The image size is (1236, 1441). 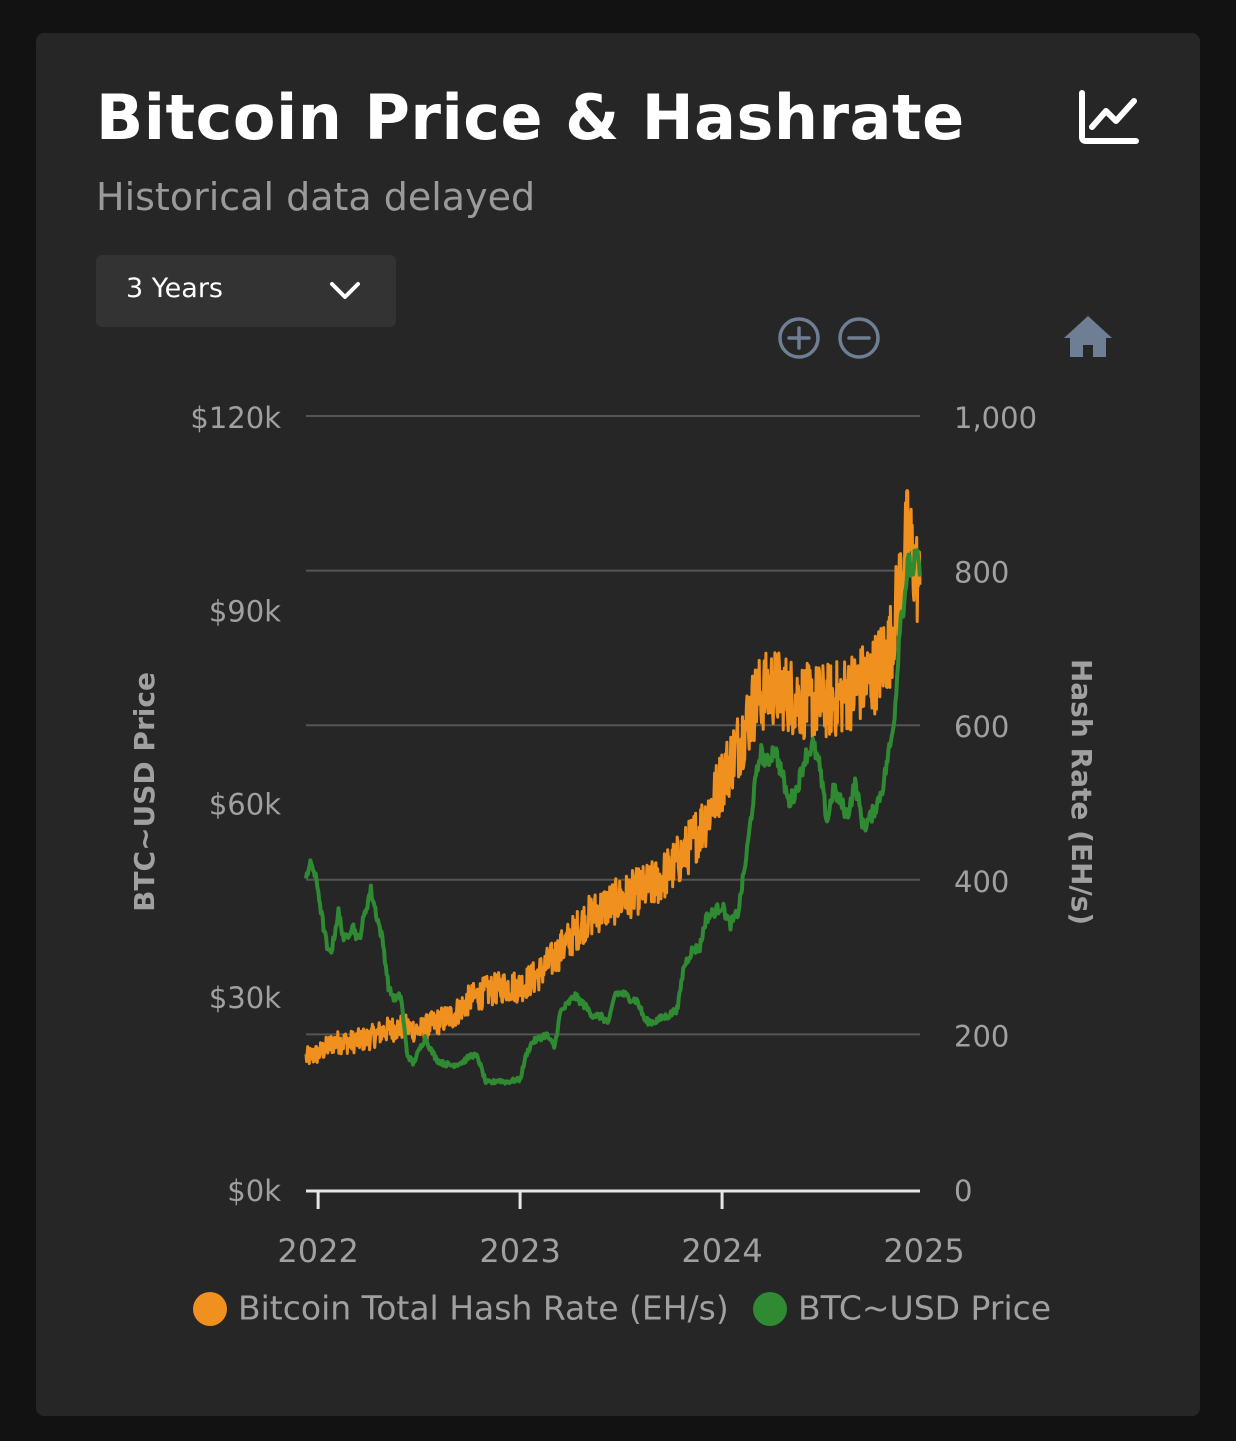 What do you see at coordinates (981, 727) in the screenshot?
I see `y-right-tick-label: 600` at bounding box center [981, 727].